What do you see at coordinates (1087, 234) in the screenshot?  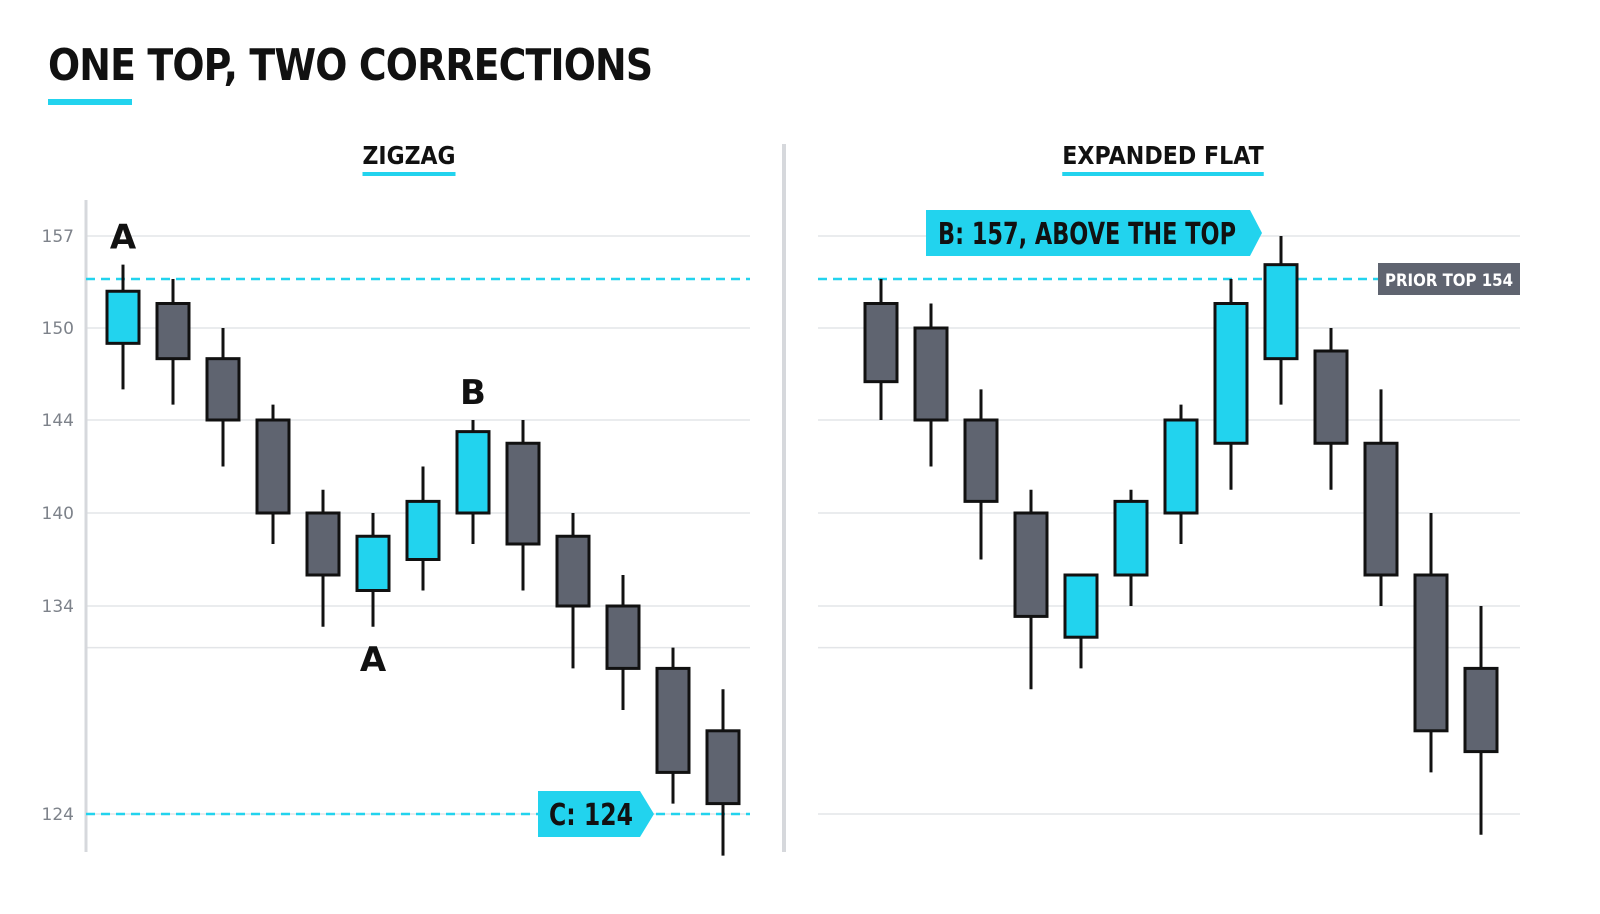 I see `b-callout-label: B: 157, ABOVE THE TOP` at bounding box center [1087, 234].